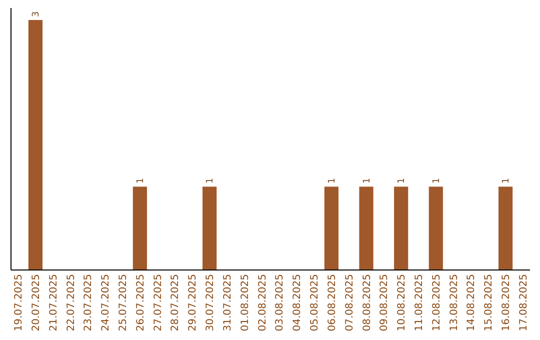 The image size is (540, 340). What do you see at coordinates (298, 303) in the screenshot?
I see `x-tick-label: 04.08.2025` at bounding box center [298, 303].